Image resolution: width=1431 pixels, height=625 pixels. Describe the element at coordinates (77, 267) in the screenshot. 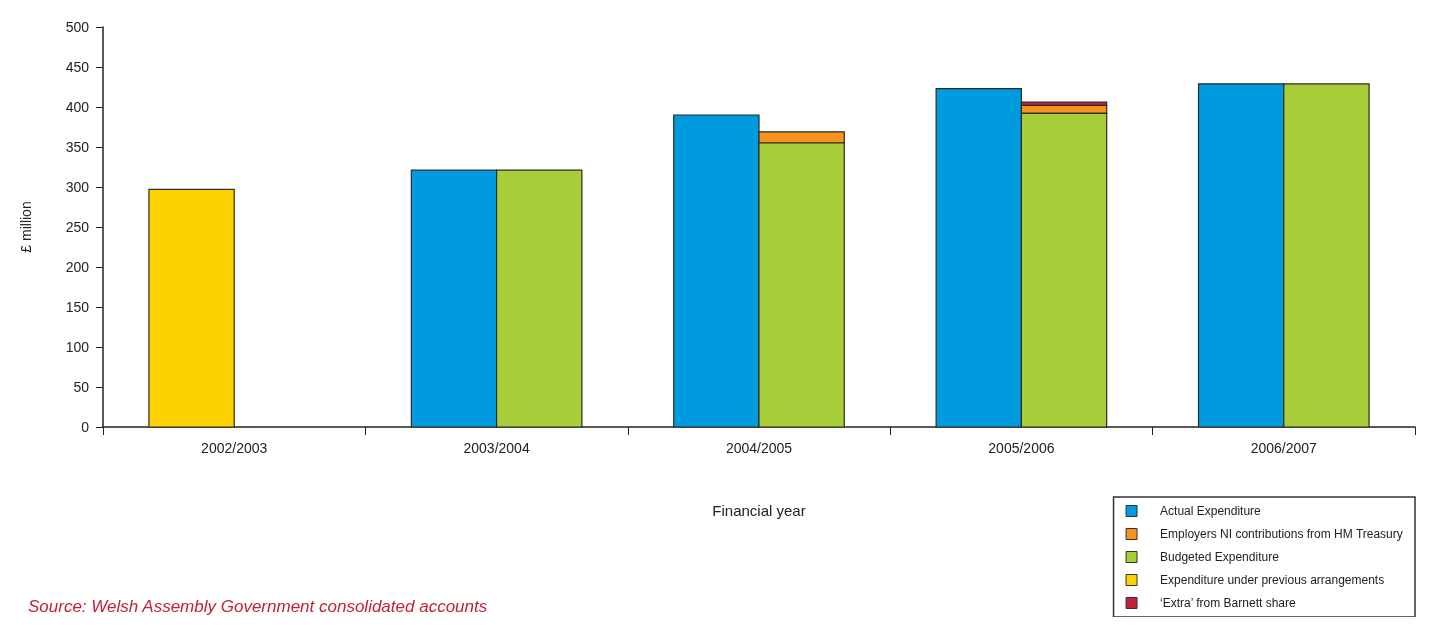

I see `y-tick-label: 200` at that location.